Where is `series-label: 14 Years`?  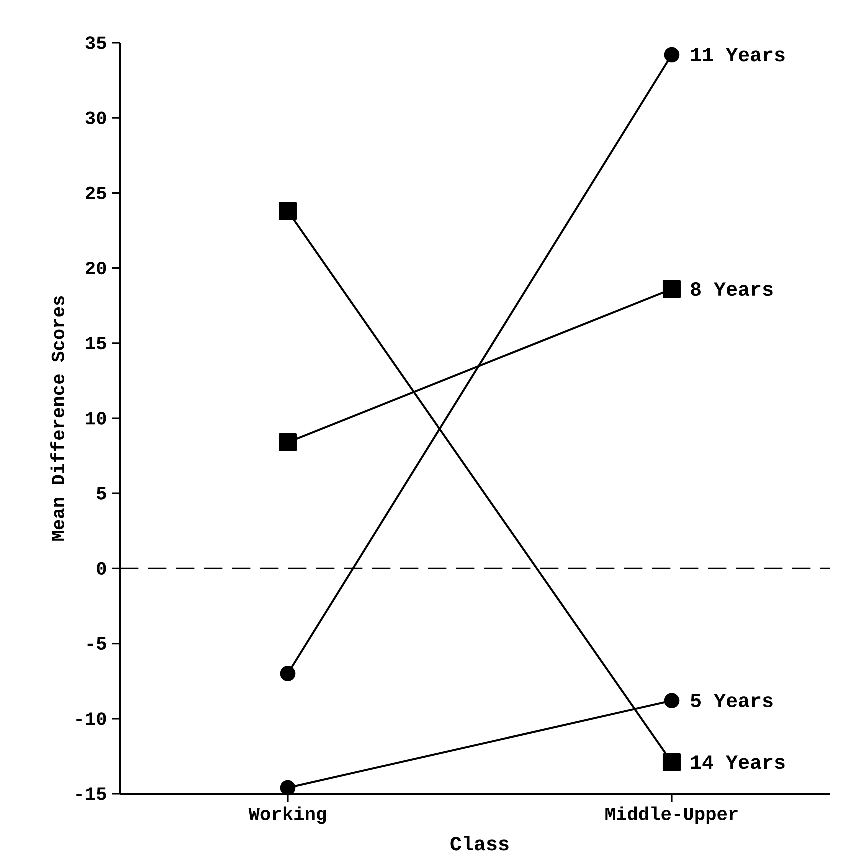
series-label: 14 Years is located at coordinates (738, 763).